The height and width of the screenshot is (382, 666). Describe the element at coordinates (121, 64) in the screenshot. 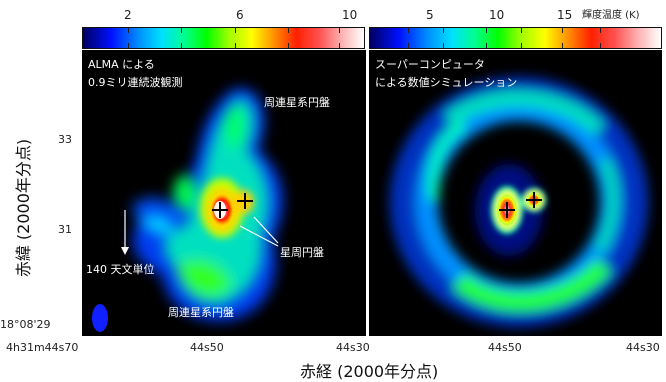

I see `left-panel-title-line1: ALMA による` at that location.